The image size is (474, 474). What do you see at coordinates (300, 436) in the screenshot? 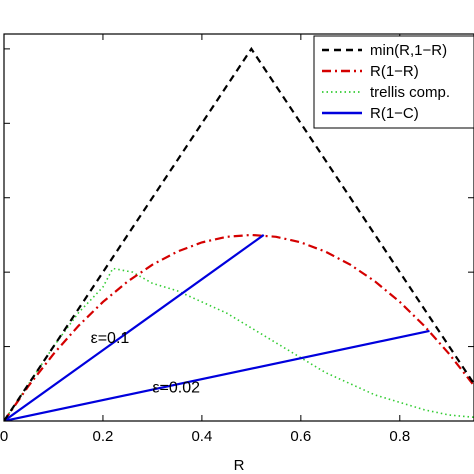
I see `x-tick-label: 0.6` at bounding box center [300, 436].